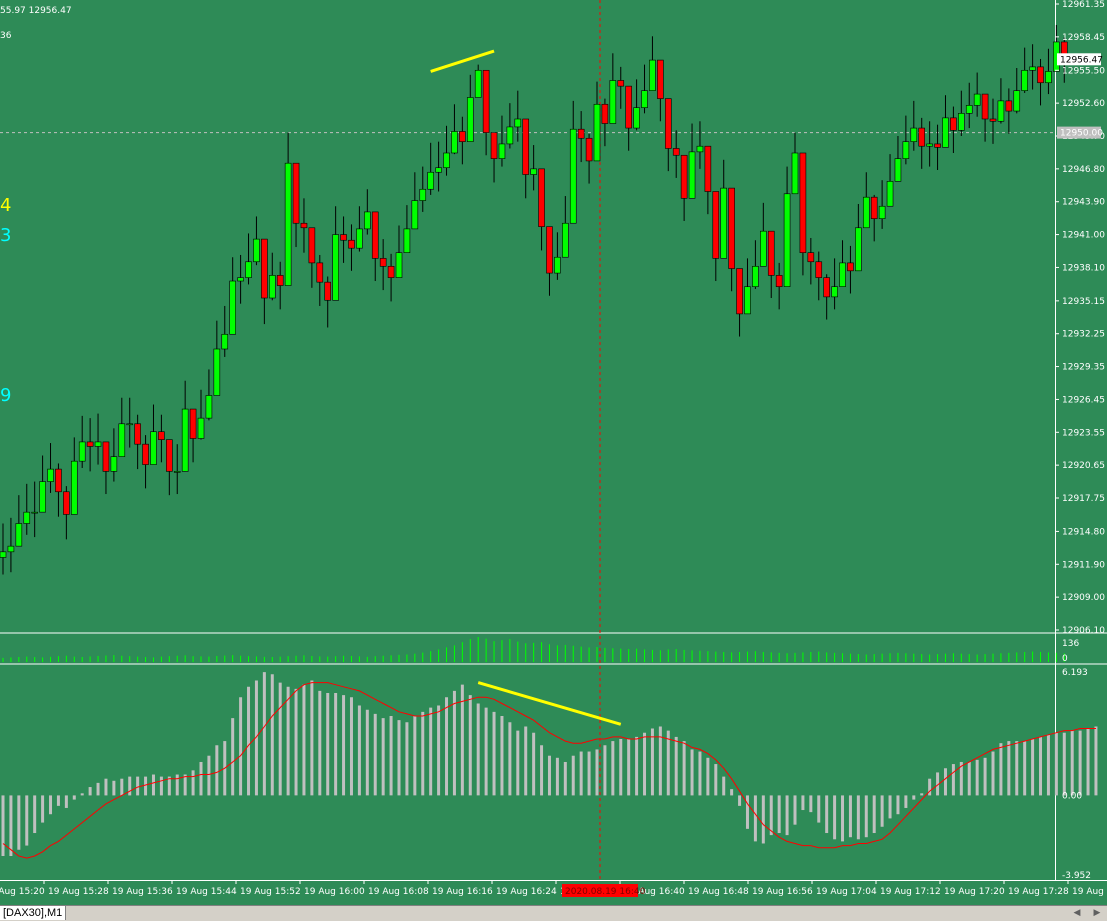 This screenshot has height=921, width=1107. What do you see at coordinates (533, 649) in the screenshot?
I see `volume-panel` at bounding box center [533, 649].